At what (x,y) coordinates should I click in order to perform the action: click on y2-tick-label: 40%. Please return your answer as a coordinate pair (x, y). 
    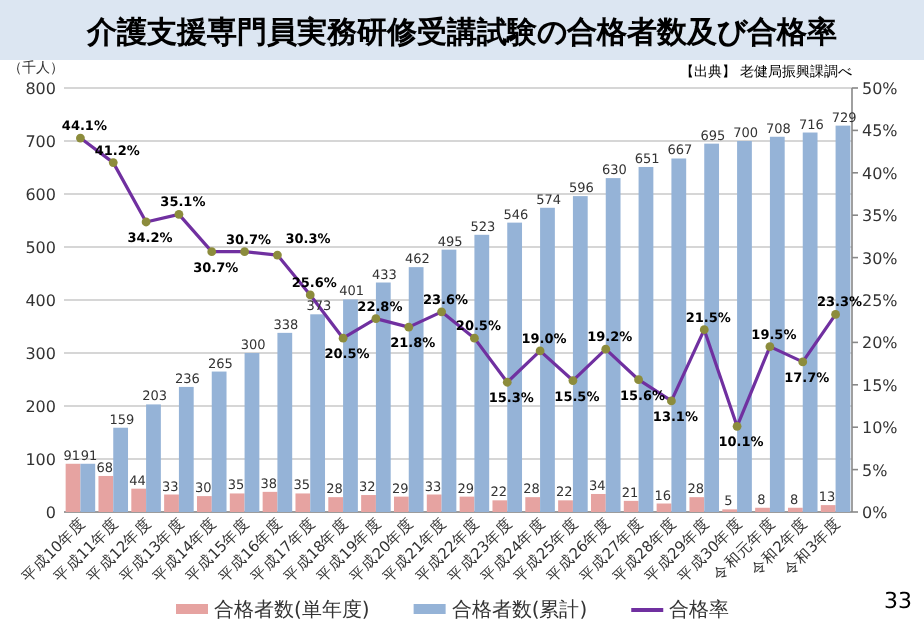
    Looking at the image, I should click on (880, 173).